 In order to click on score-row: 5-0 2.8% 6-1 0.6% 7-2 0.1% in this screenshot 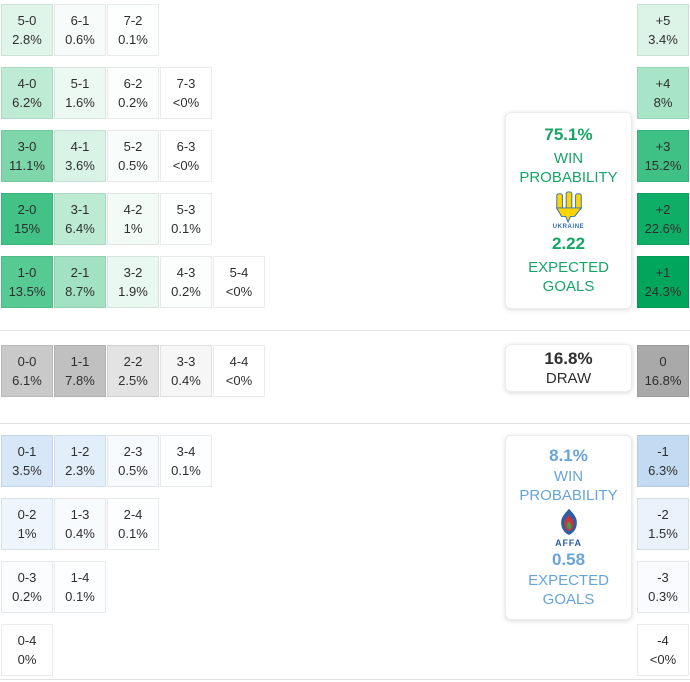, I will do `click(133, 30)`.